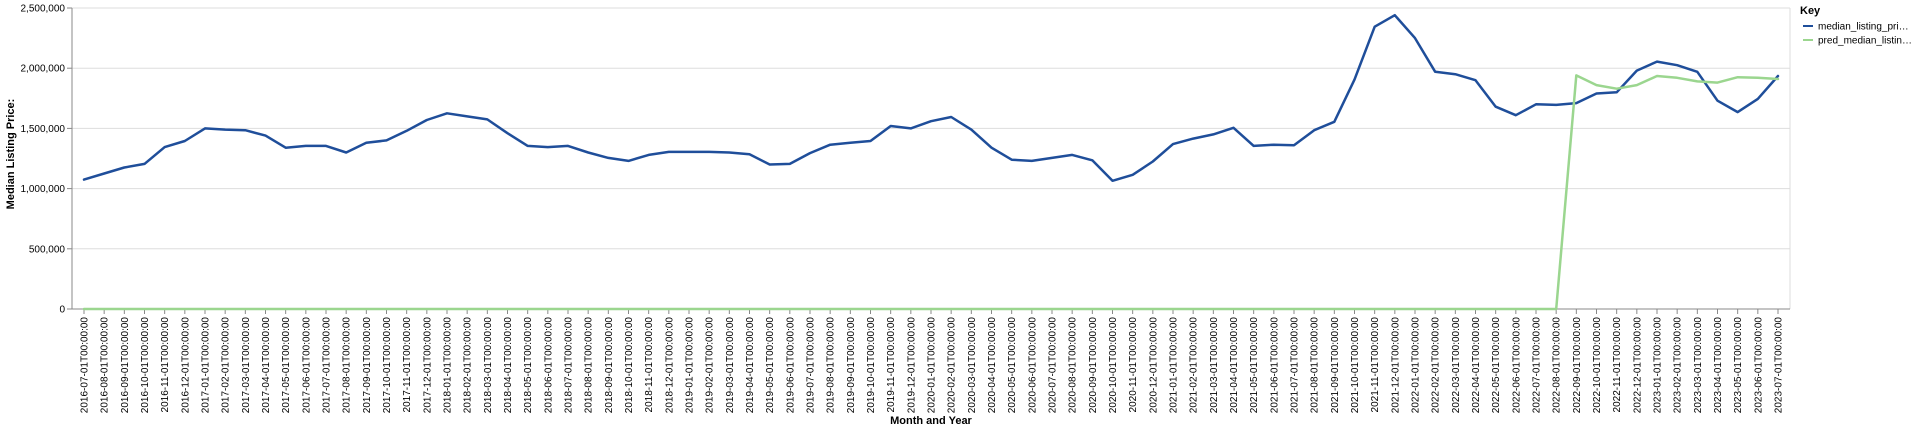 The width and height of the screenshot is (1928, 434). Describe the element at coordinates (770, 365) in the screenshot. I see `x-tick-label: 2019-05-01T00:00:00` at that location.